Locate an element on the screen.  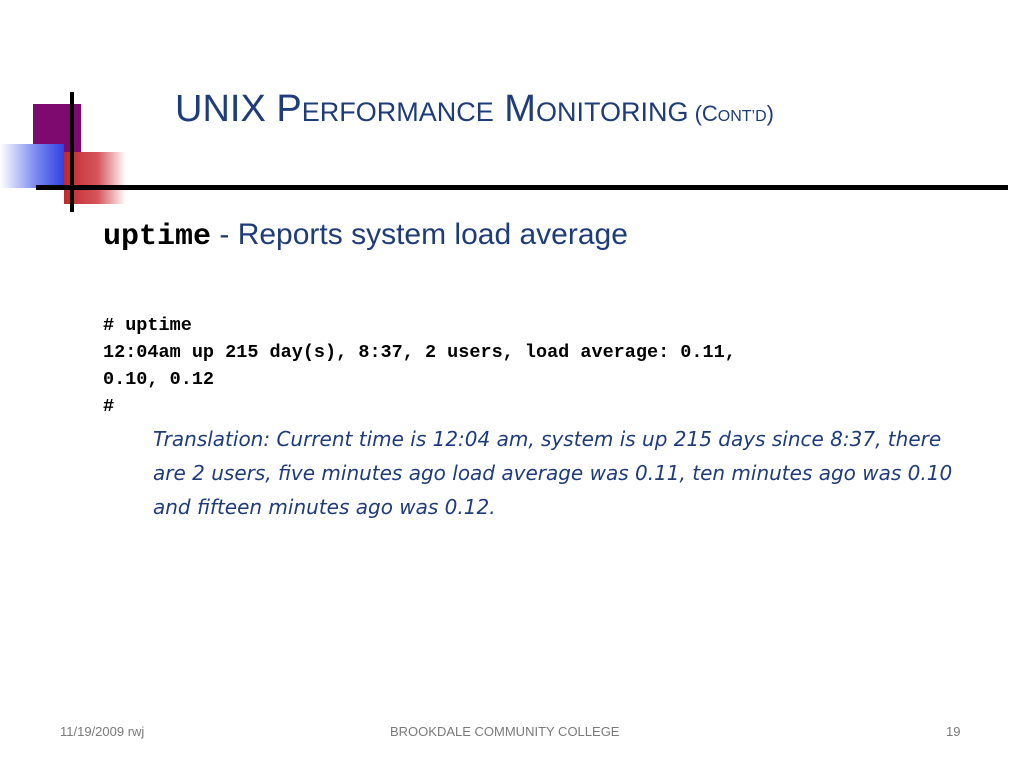
footer-page-number: 19 is located at coordinates (953, 731).